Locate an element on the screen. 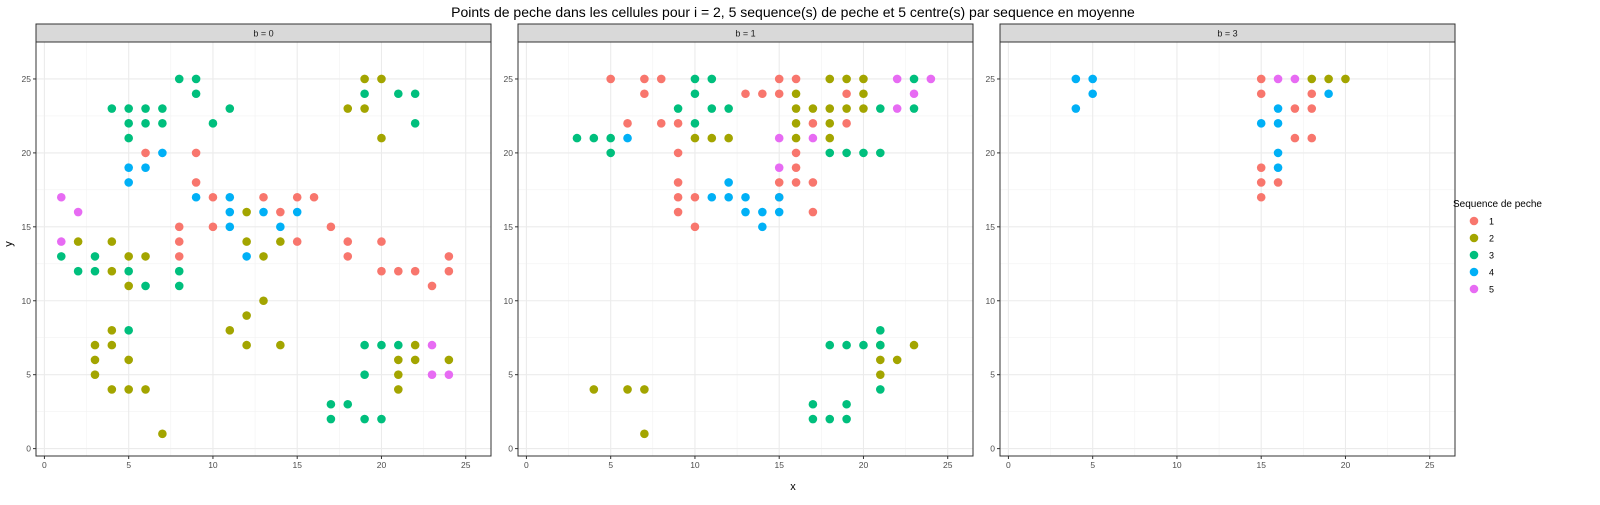 The width and height of the screenshot is (1600, 505). legend-entry-label: 3 is located at coordinates (1491, 256).